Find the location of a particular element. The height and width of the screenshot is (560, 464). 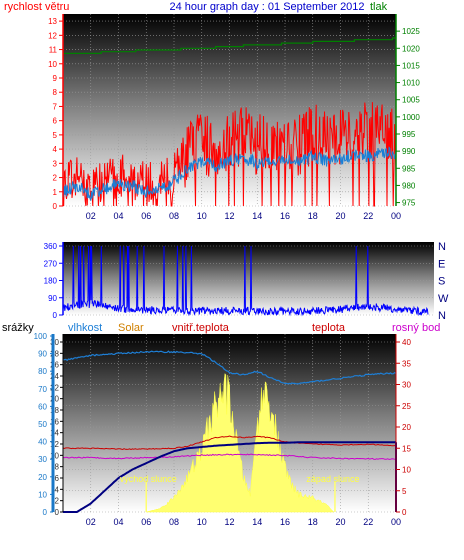

dew-point-line is located at coordinates (229, 456).